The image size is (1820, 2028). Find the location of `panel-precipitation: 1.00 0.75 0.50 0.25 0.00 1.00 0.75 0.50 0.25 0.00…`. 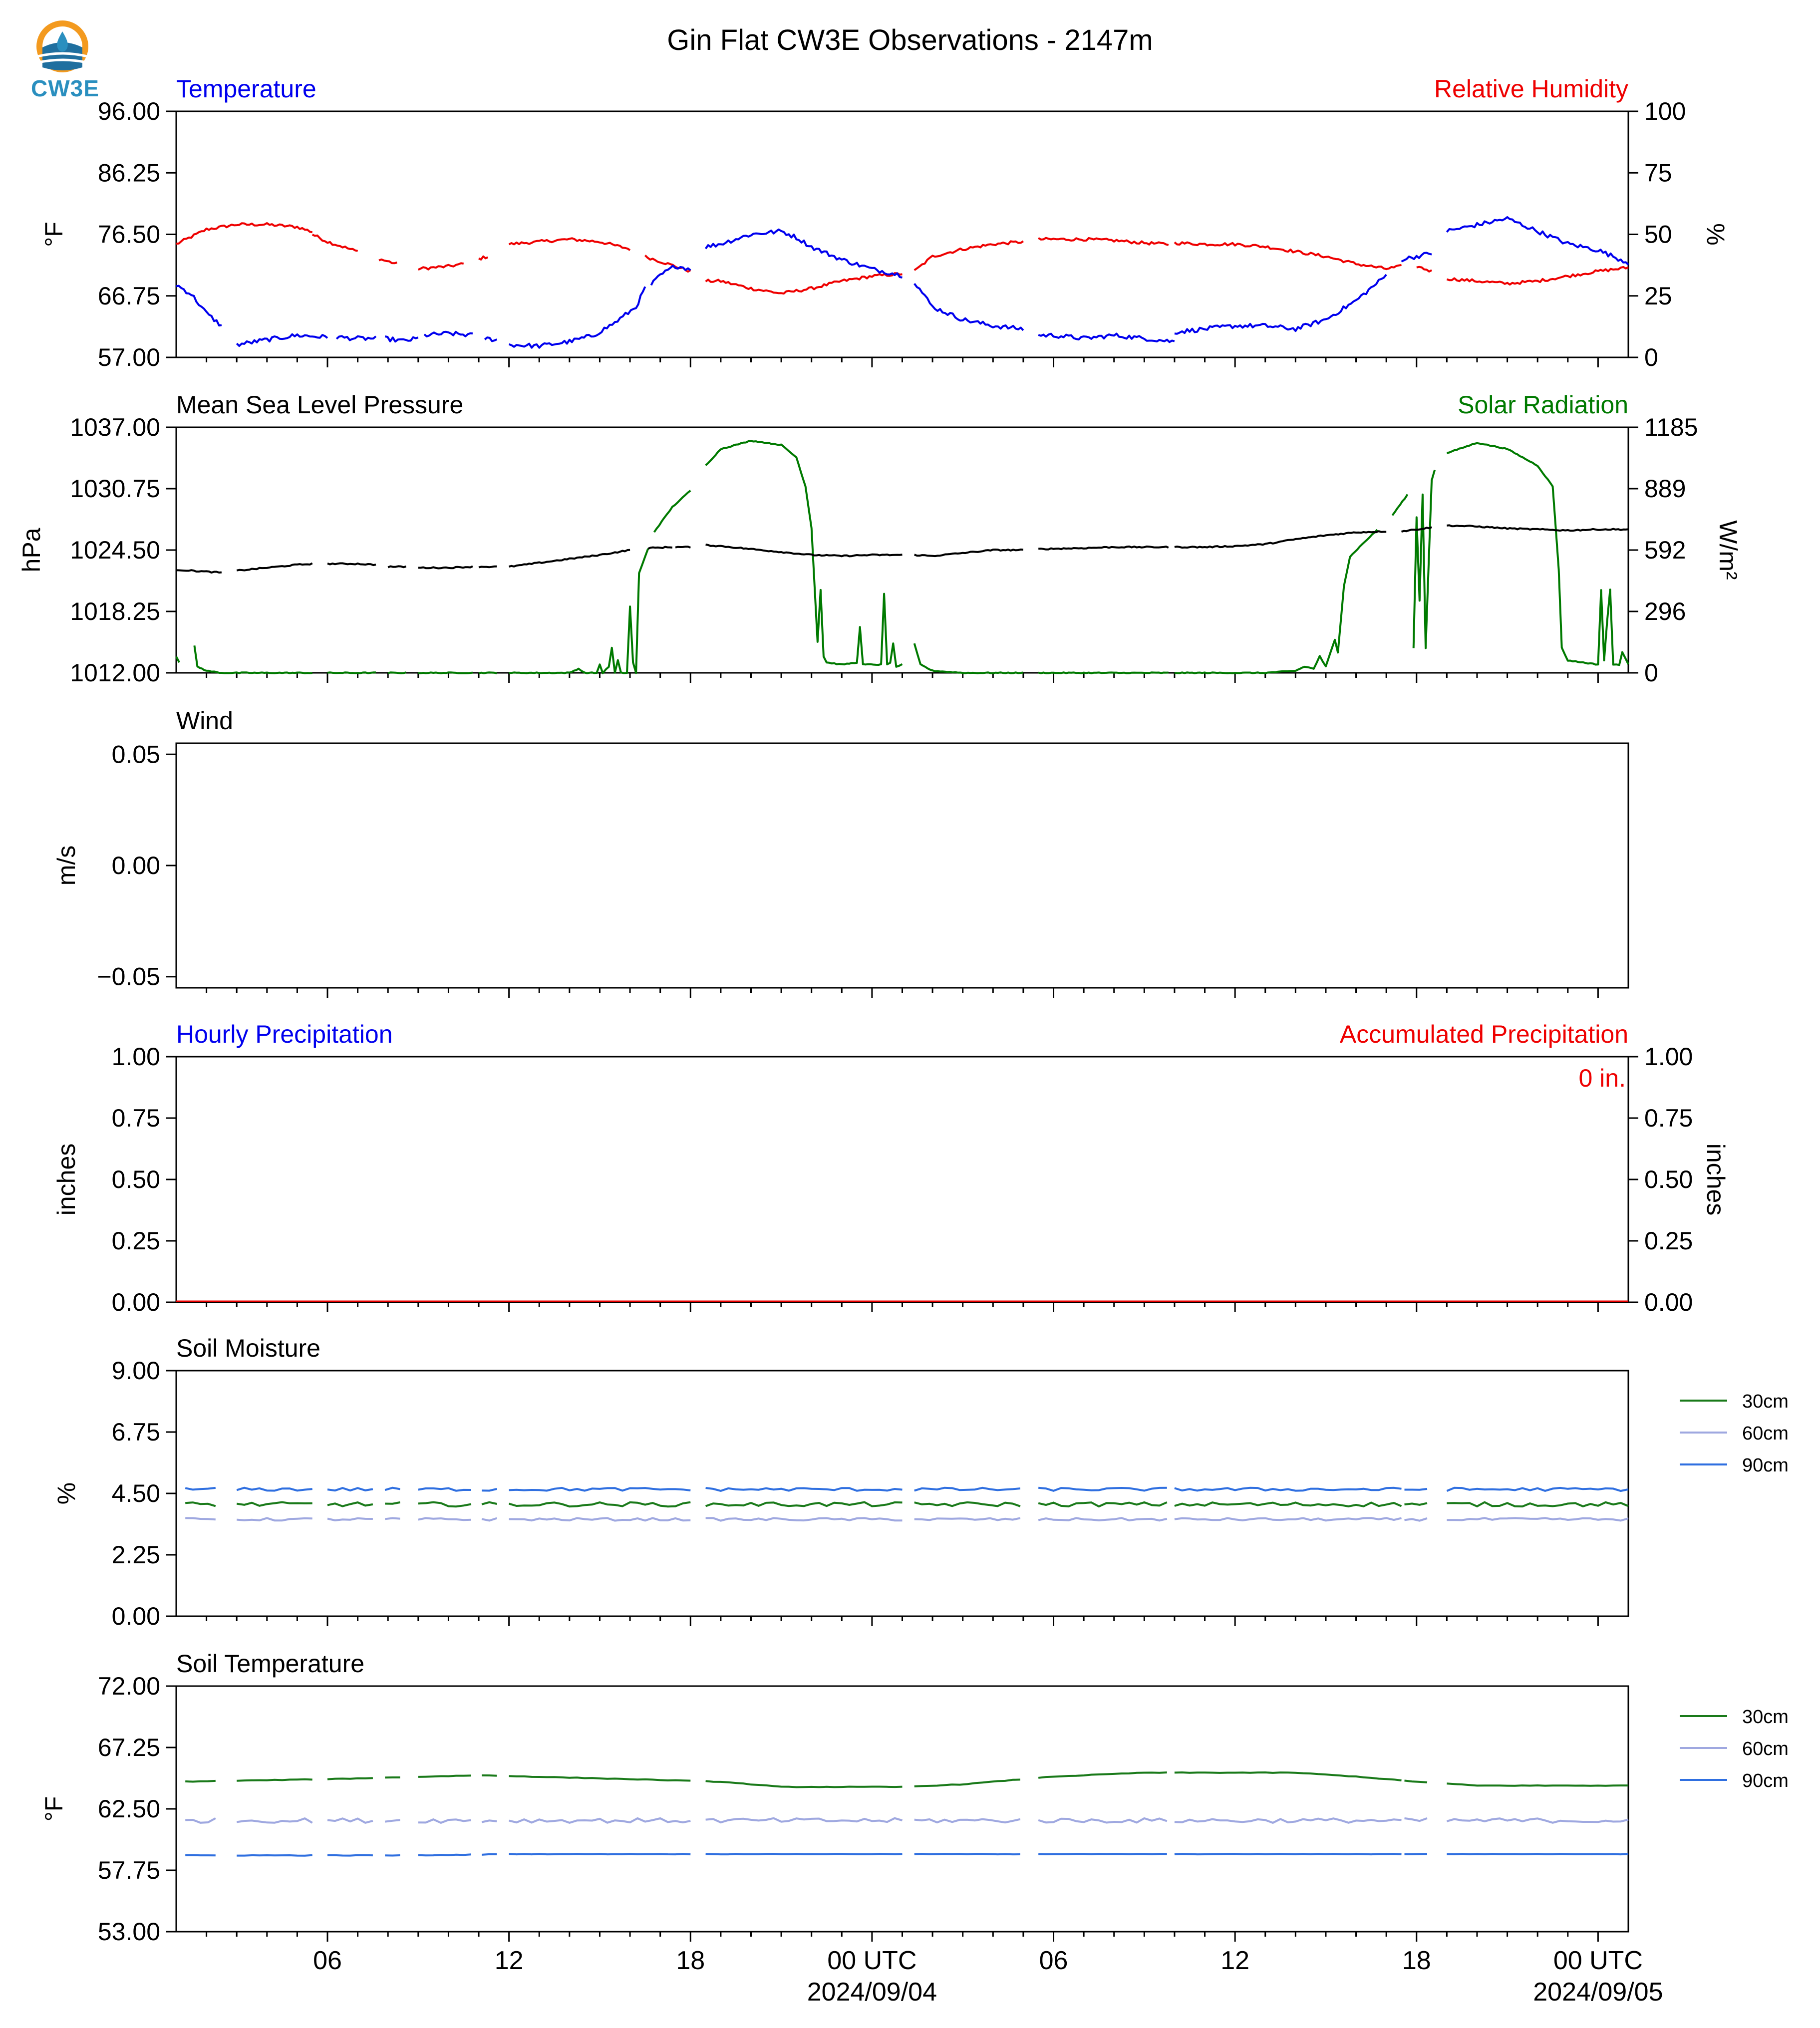

panel-precipitation: 1.00 0.75 0.50 0.25 0.00 1.00 0.75 0.50 0.25 0.00… is located at coordinates (891, 1168).